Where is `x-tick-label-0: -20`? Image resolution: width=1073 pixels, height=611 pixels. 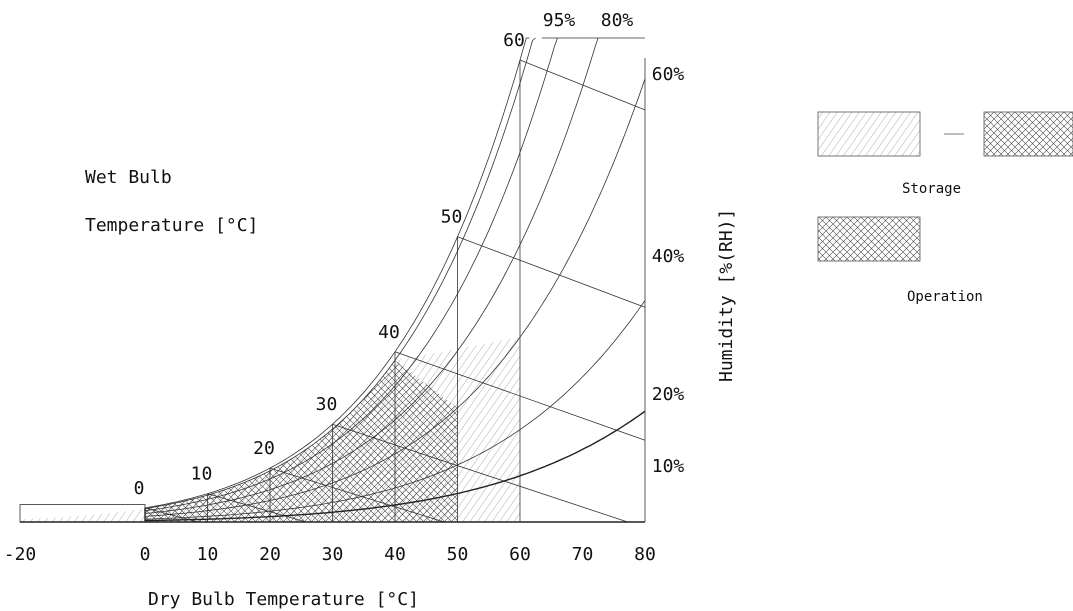 x-tick-label-0: -20 is located at coordinates (20, 554).